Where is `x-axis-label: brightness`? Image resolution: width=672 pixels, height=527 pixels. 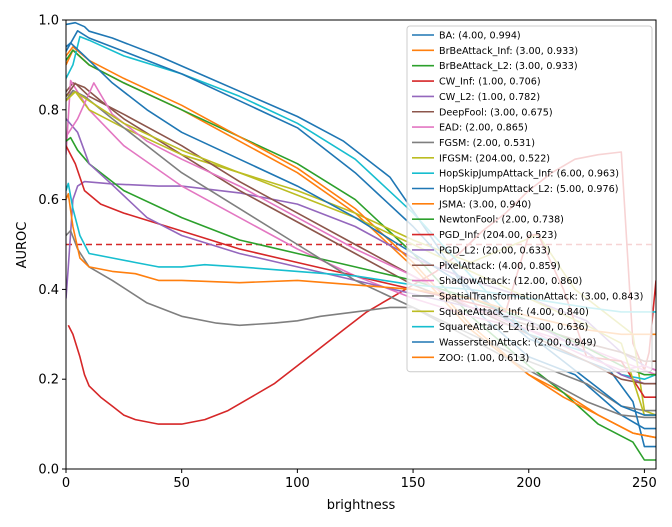
x-axis-label: brightness is located at coordinates (361, 505).